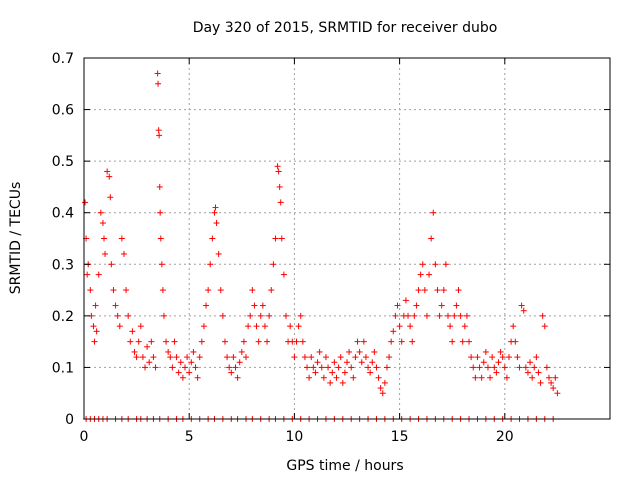 This screenshot has width=640, height=480. Describe the element at coordinates (63, 317) in the screenshot. I see `y-tick-label: 0.2` at that location.